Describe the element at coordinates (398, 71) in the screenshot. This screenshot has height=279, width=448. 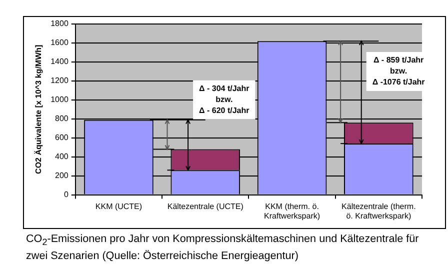
I see `annotation: Δ - 859 t/Jahr bzw. Δ -1076 t/Jahr` at that location.